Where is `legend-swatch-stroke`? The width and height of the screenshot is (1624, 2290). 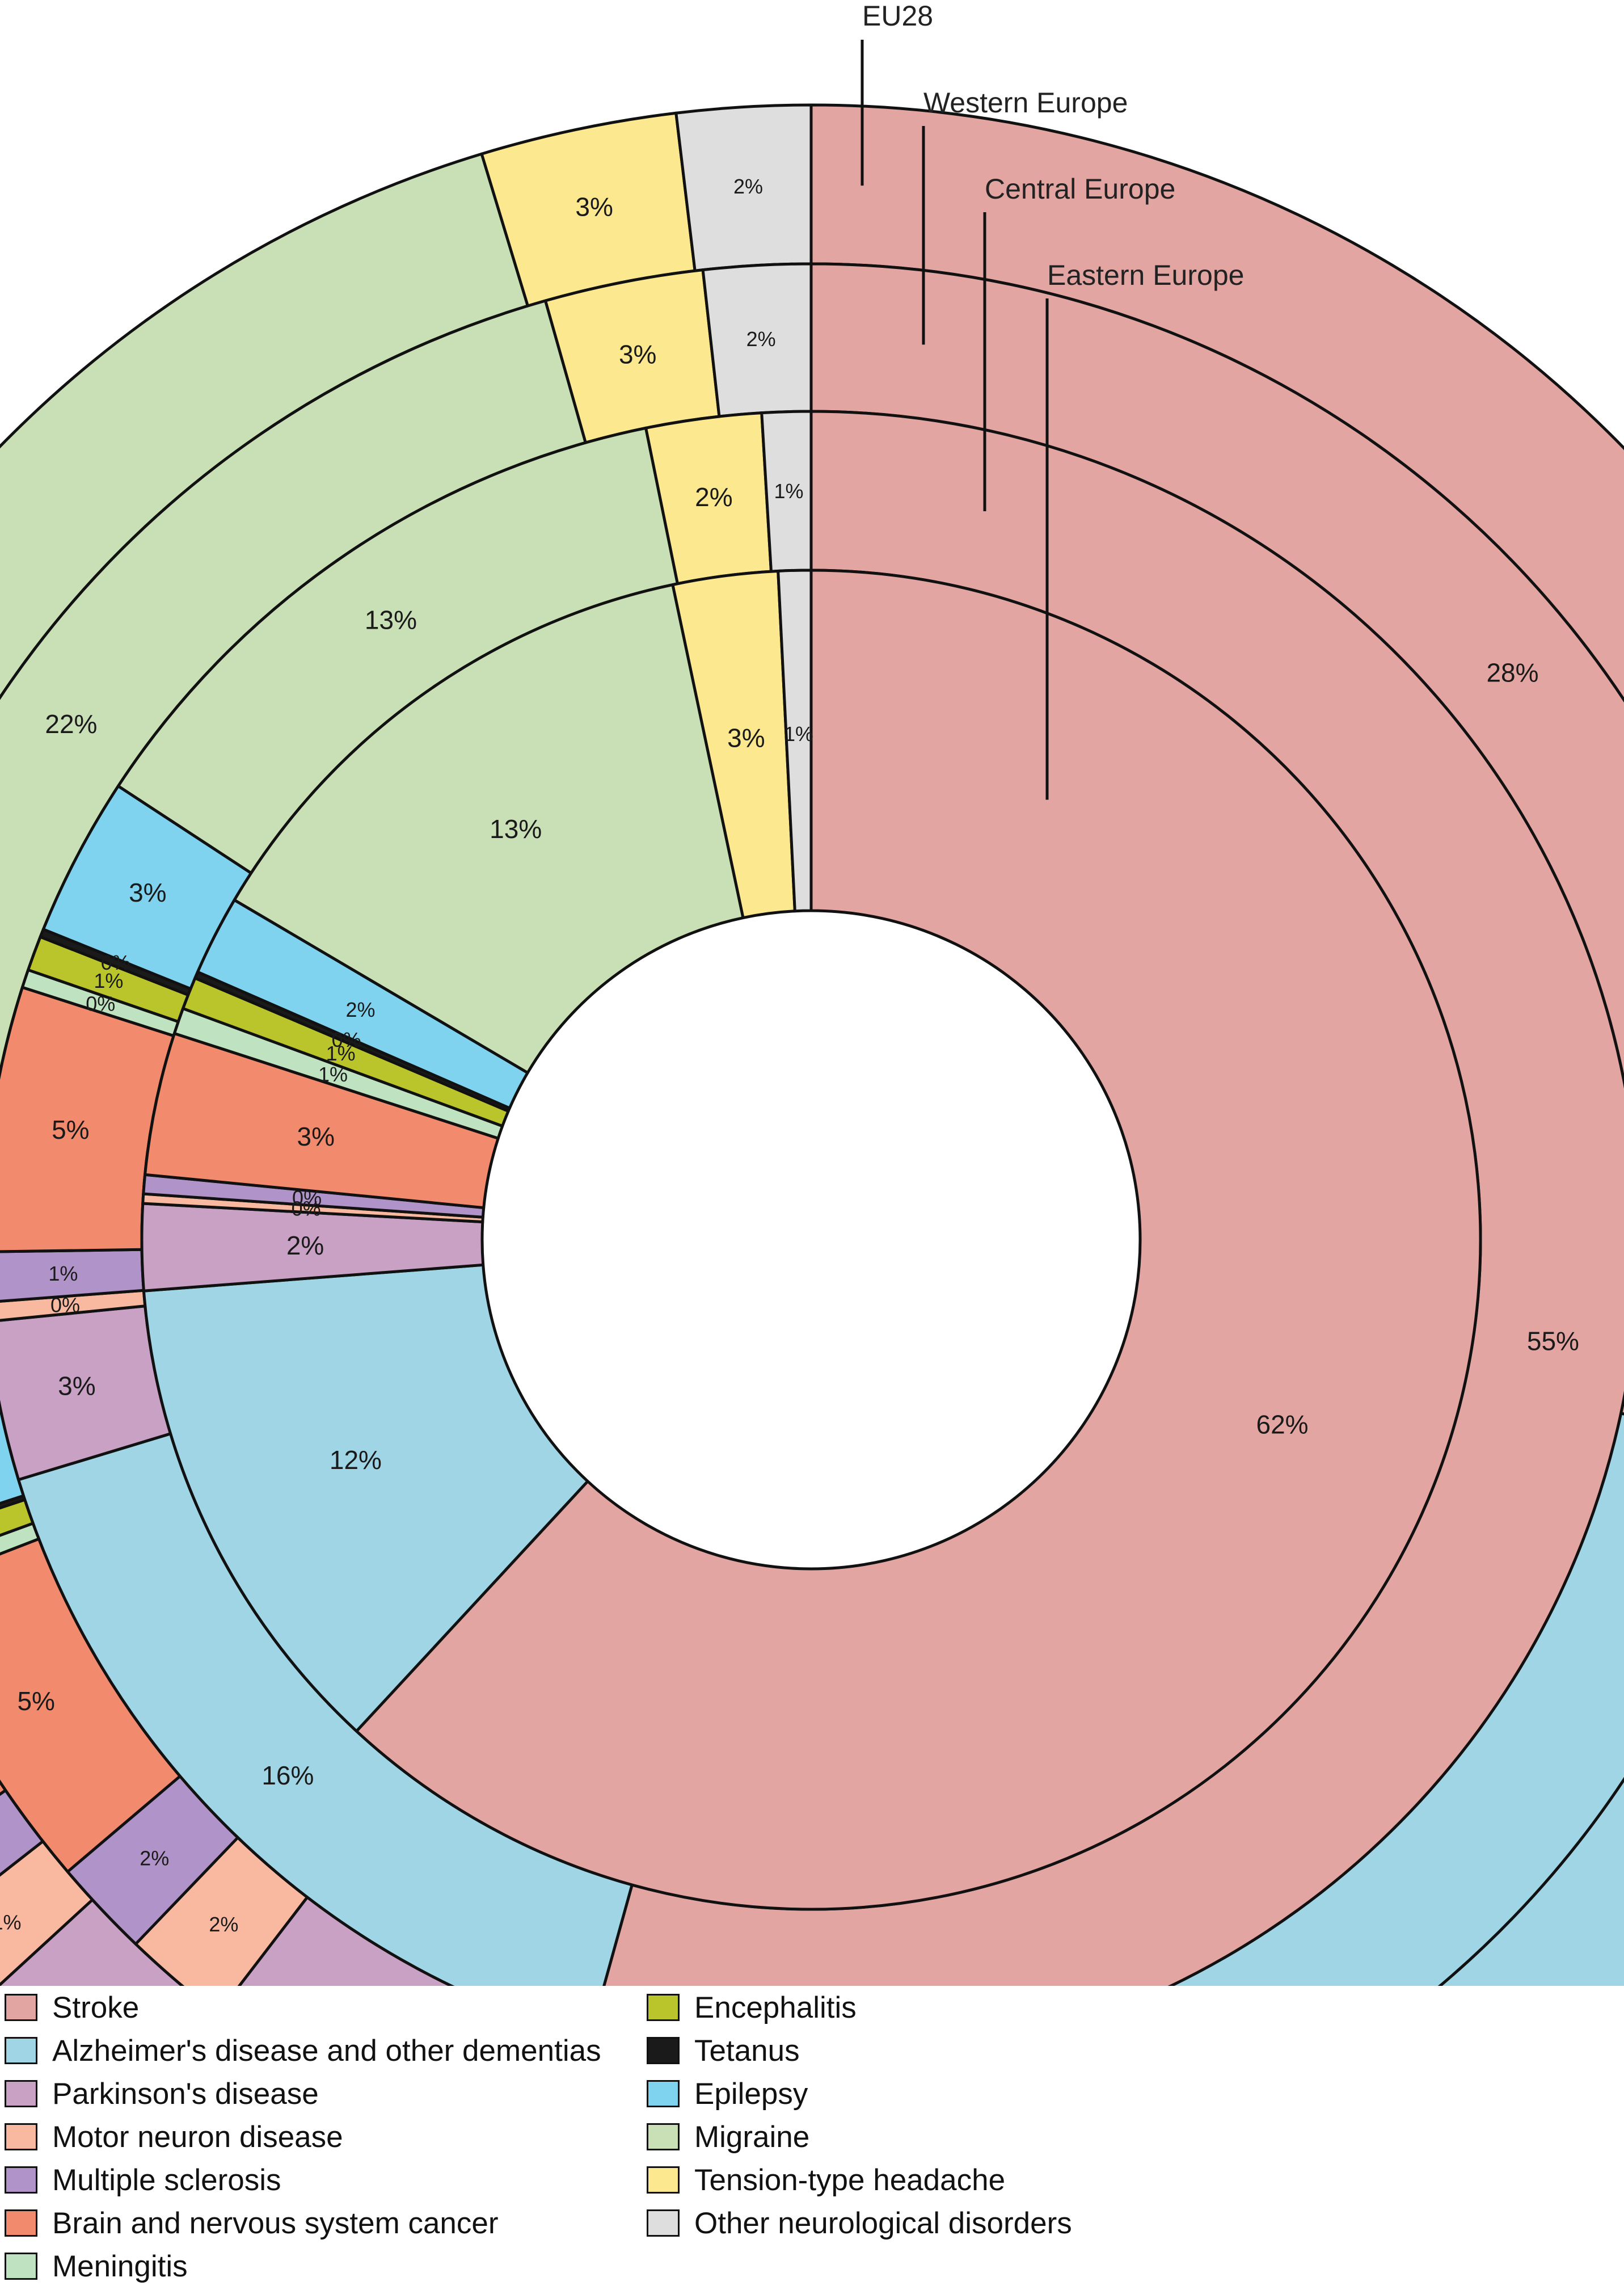 legend-swatch-stroke is located at coordinates (21, 2007).